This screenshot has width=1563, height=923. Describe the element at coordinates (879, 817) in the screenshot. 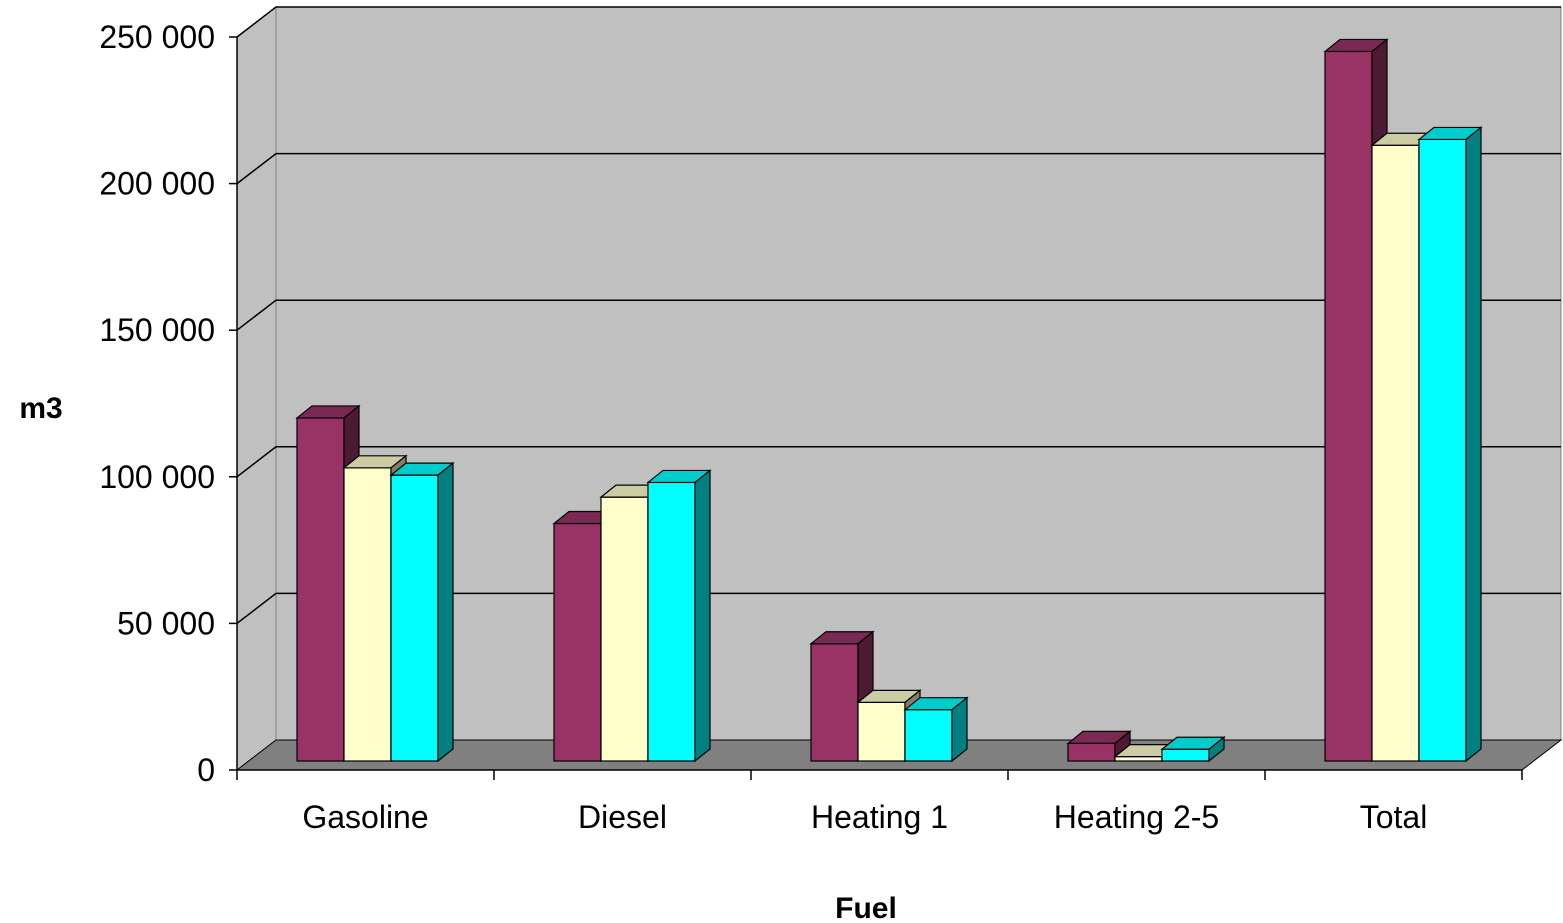

I see `x-tick-label: Heating 1` at that location.